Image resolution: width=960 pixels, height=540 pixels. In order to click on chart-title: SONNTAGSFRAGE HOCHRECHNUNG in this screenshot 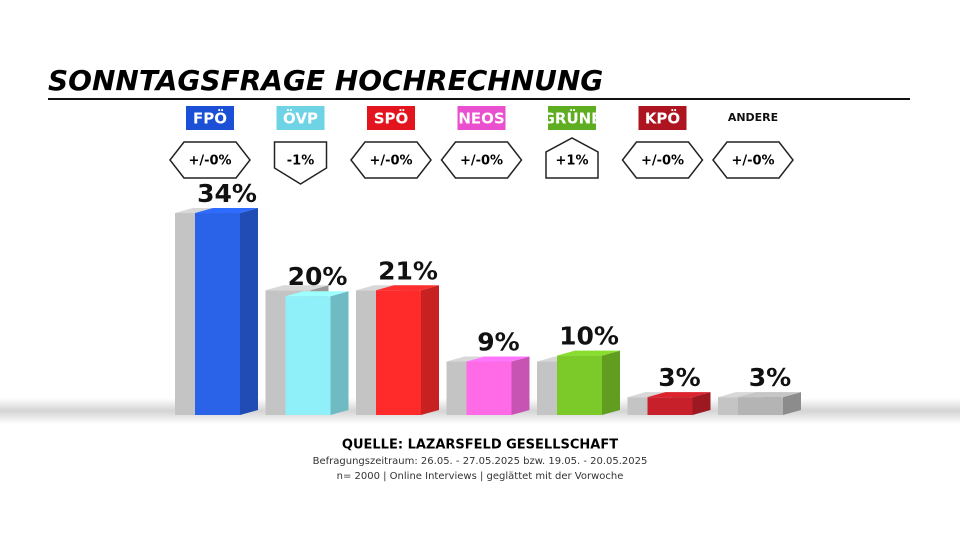, I will do `click(325, 80)`.